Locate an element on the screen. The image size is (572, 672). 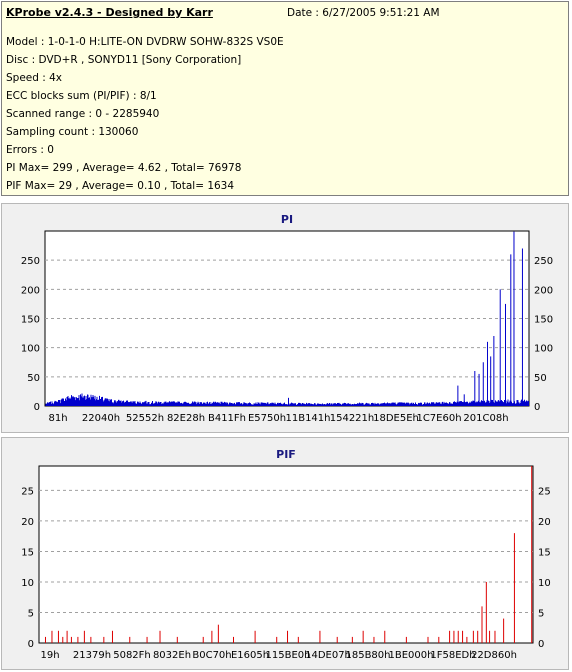
info-sampling: Sampling count : 130060 is located at coordinates (72, 132).